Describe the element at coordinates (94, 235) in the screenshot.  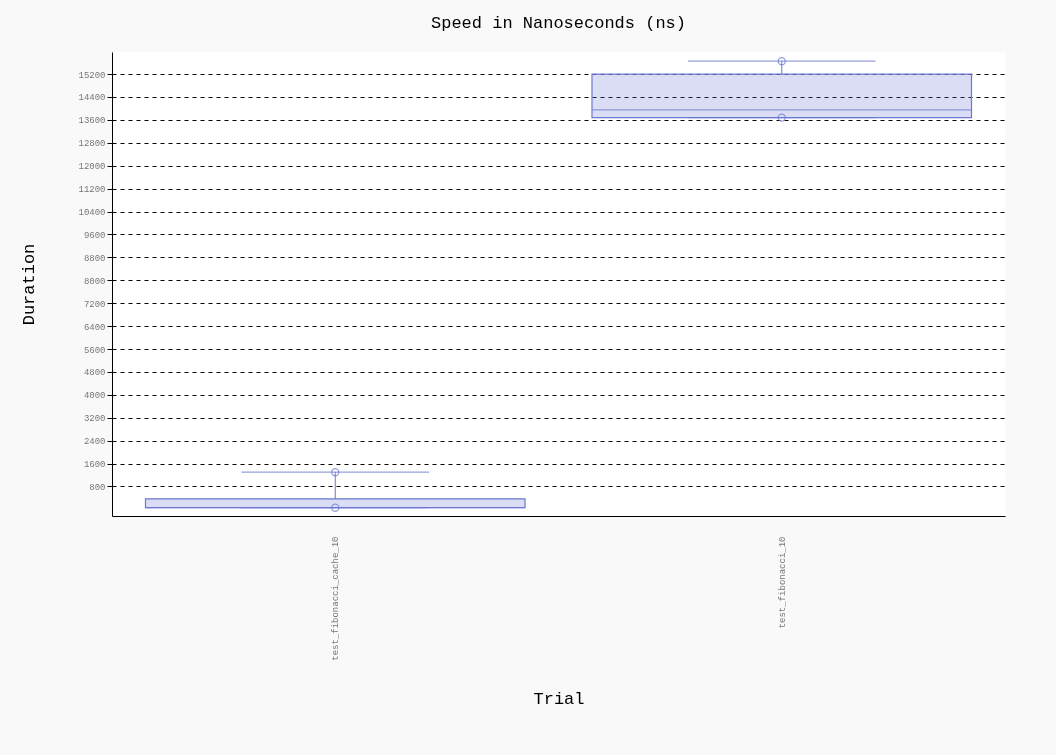
I see `y-tick-label: 9600` at that location.